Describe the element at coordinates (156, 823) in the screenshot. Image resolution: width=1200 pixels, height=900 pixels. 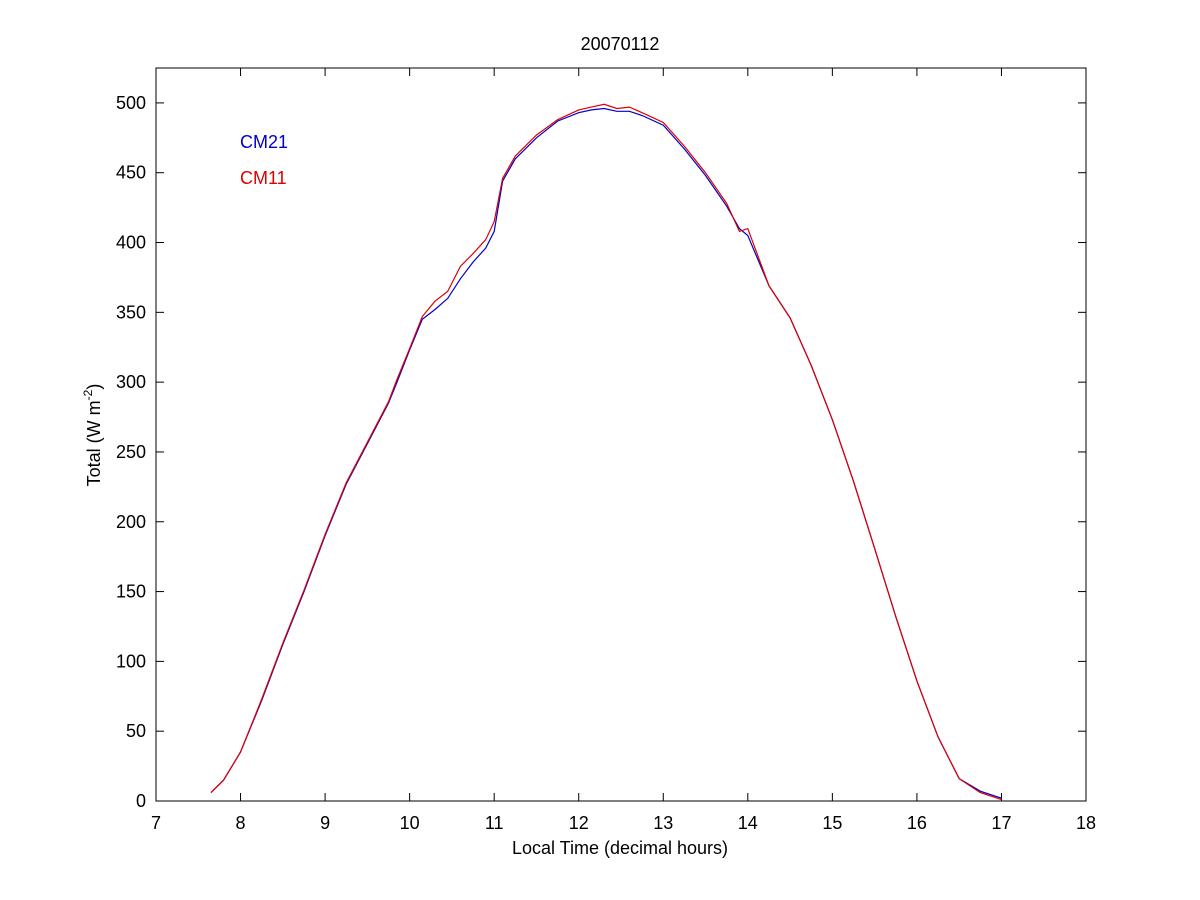
I see `x-tick-label: 7` at that location.